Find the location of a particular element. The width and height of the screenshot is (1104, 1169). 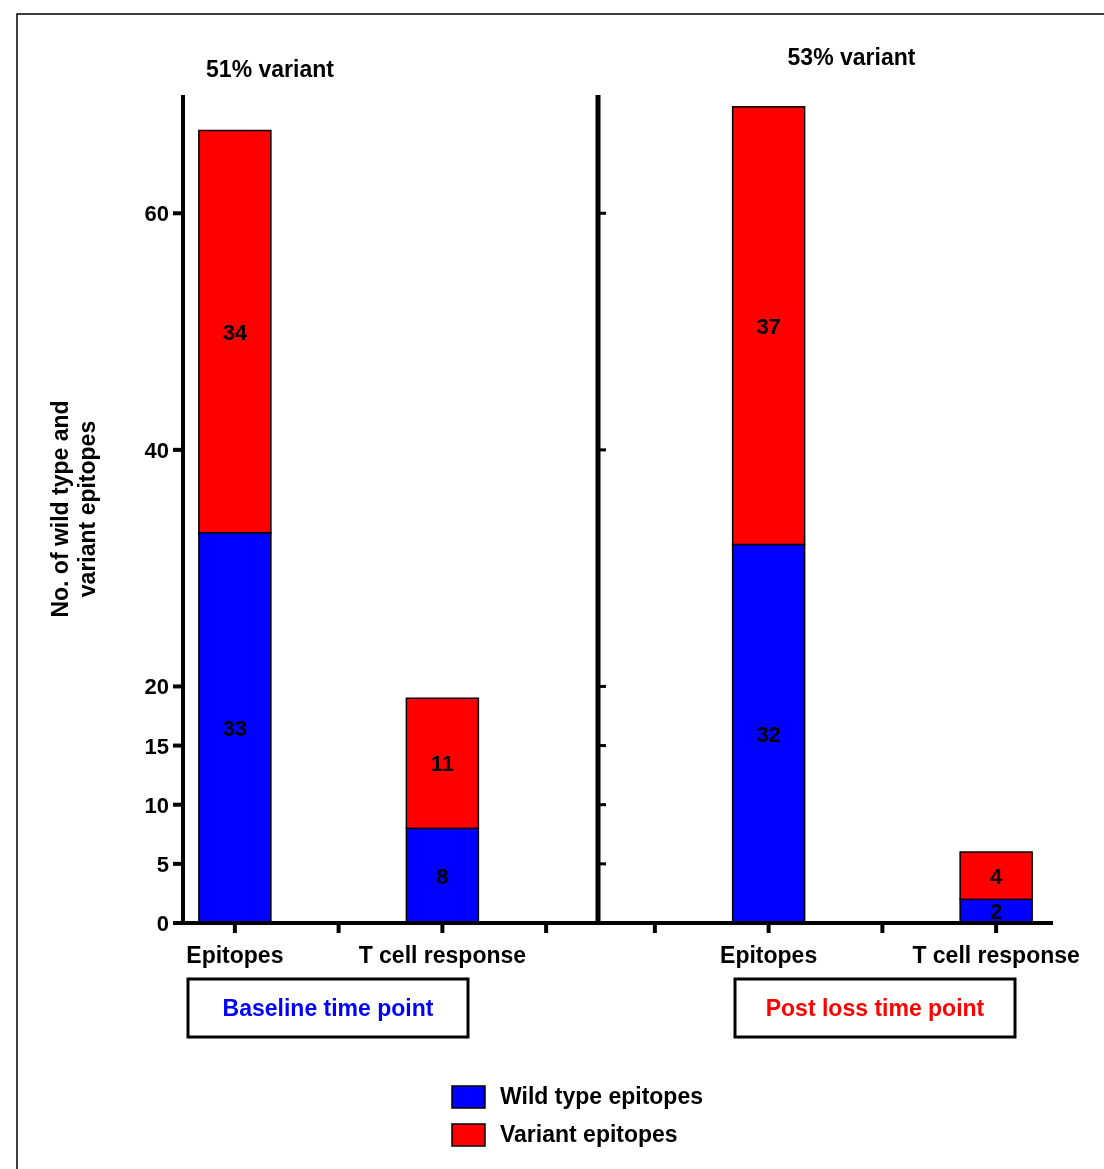

data-label: 2 is located at coordinates (996, 912).